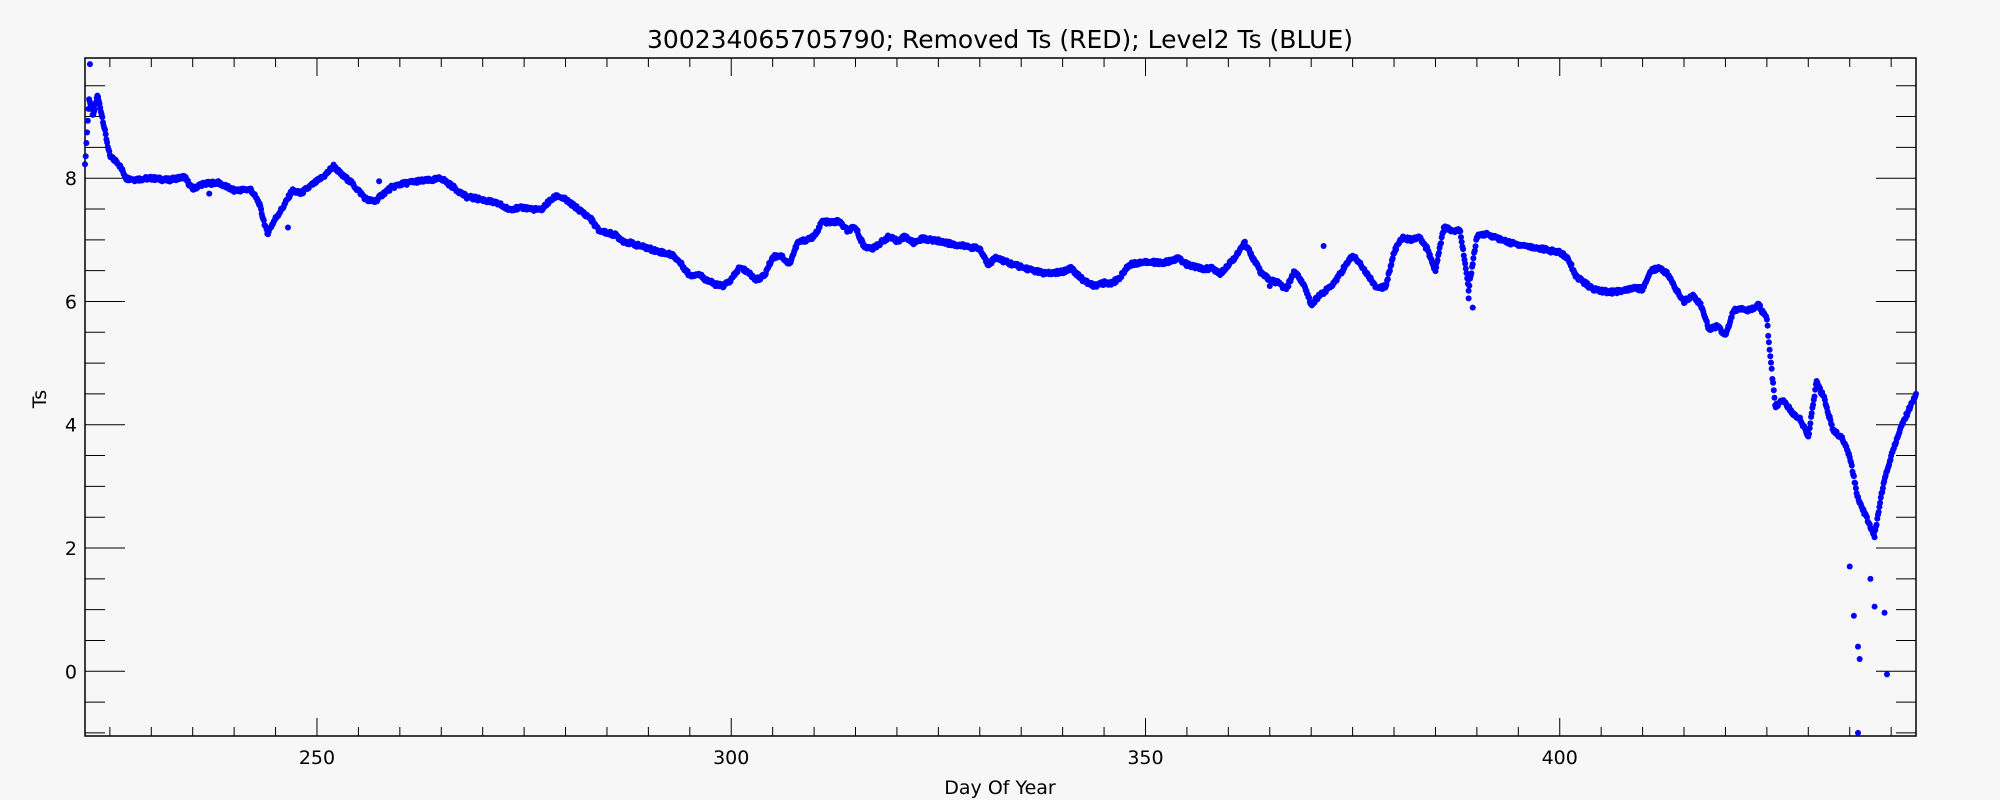 This screenshot has width=2000, height=800. Describe the element at coordinates (71, 302) in the screenshot. I see `y-tick-label: 6` at that location.